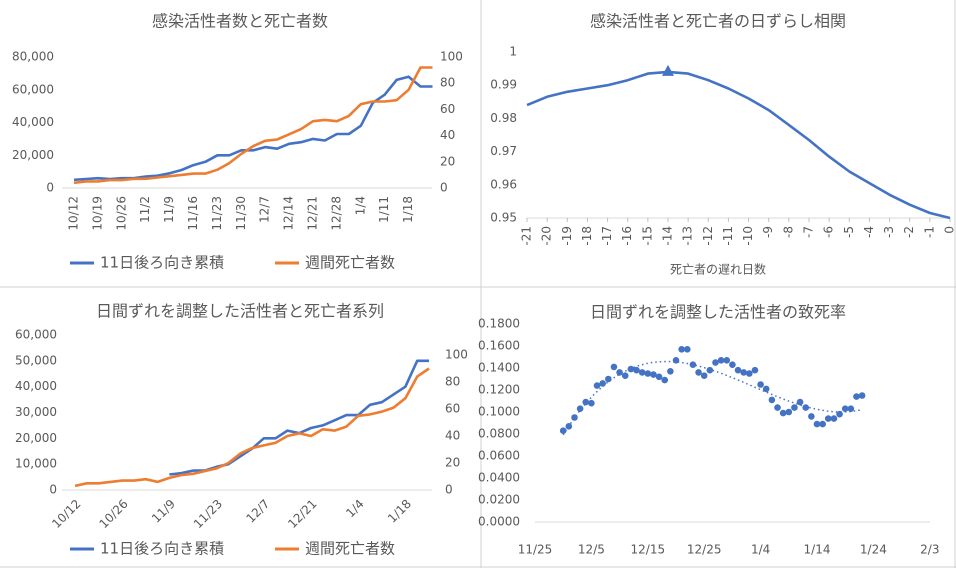  Describe the element at coordinates (503, 184) in the screenshot. I see `y-tick-label: 0.96` at that location.